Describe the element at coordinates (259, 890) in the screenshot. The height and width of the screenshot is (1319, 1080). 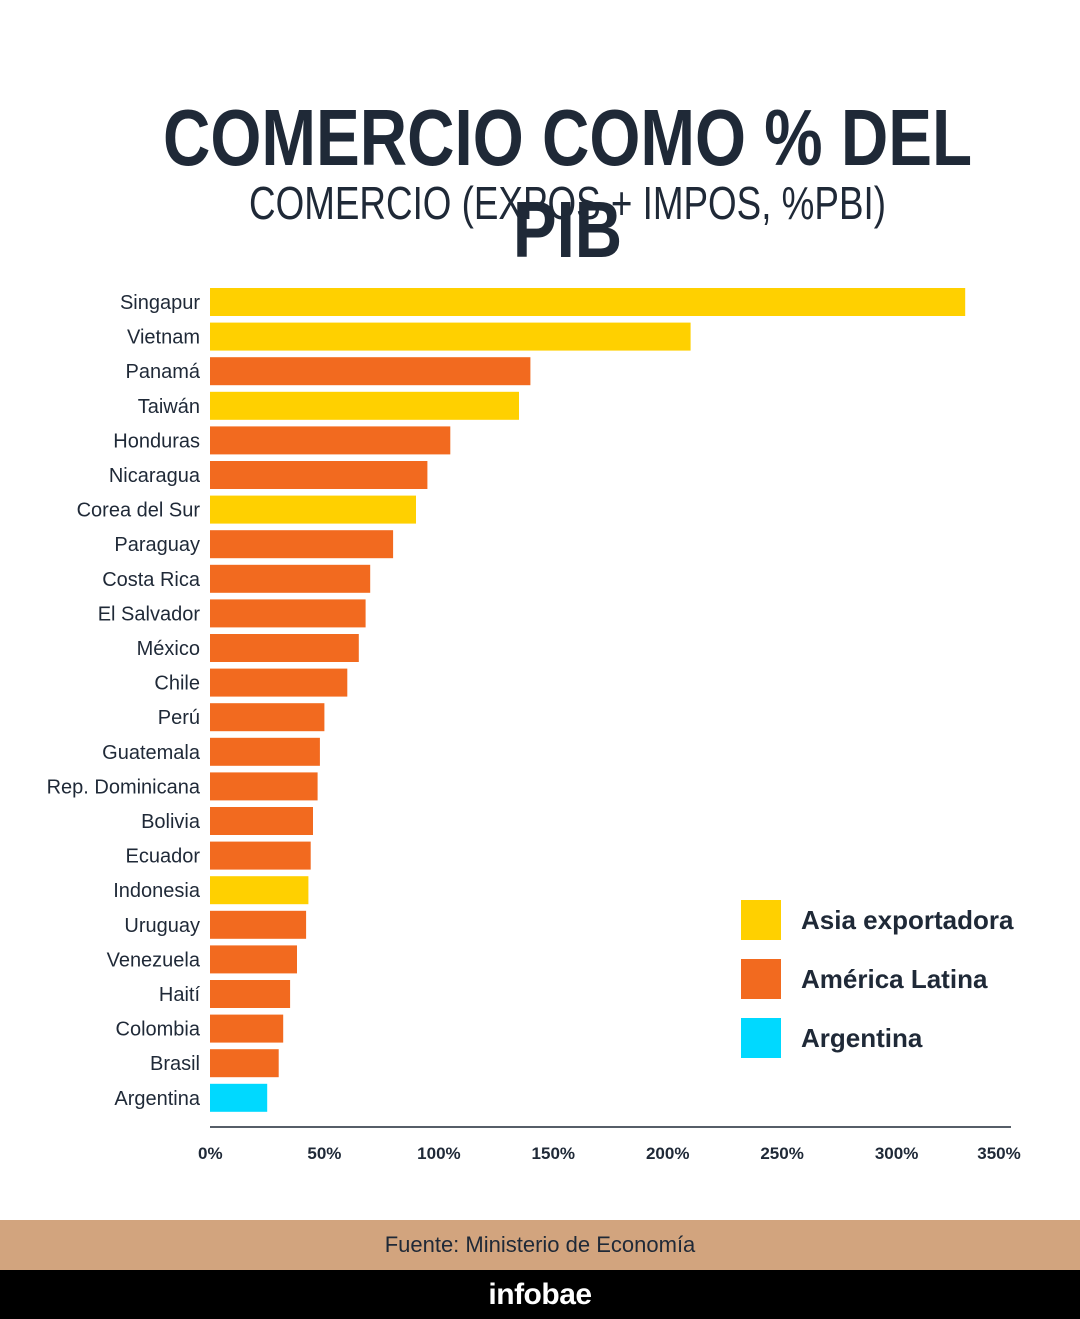
I see `bar-indonesia` at that location.